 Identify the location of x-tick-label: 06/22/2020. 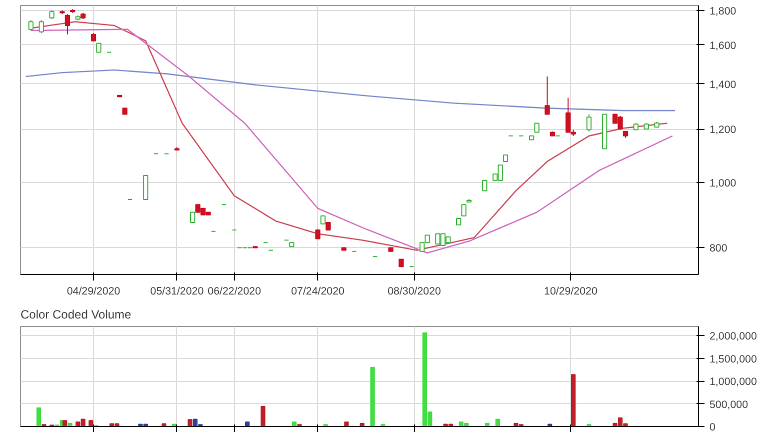
(235, 292).